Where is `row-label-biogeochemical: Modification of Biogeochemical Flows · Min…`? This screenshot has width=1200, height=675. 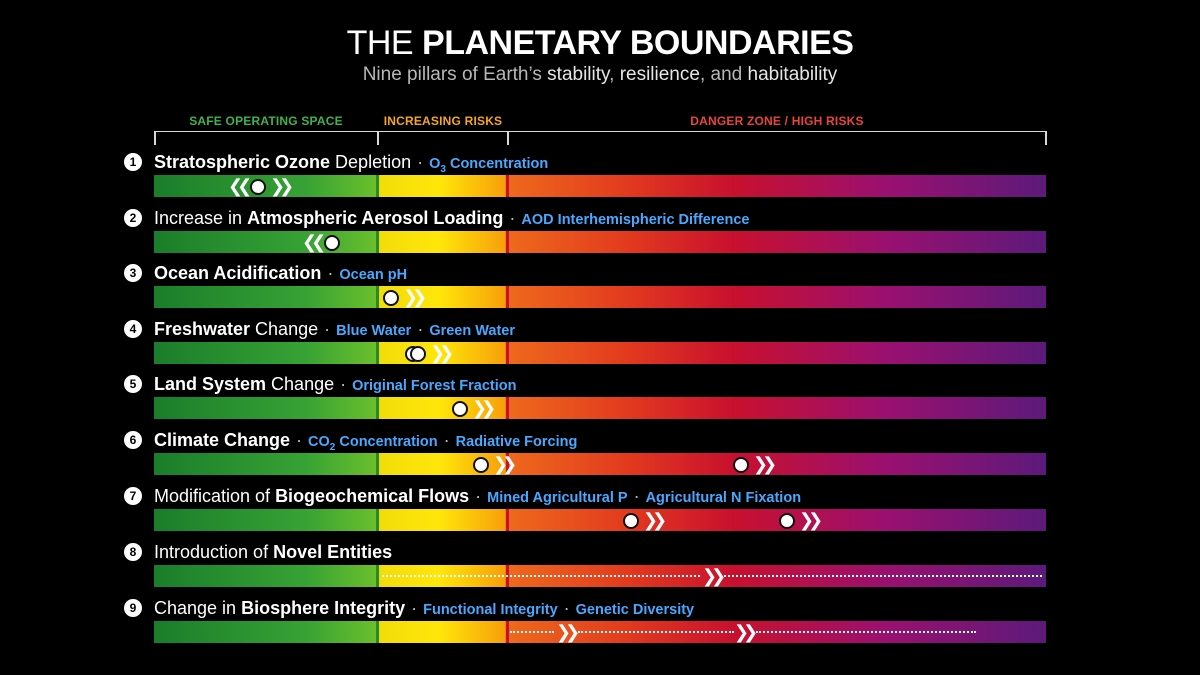
row-label-biogeochemical: Modification of Biogeochemical Flows · Min… is located at coordinates (478, 496).